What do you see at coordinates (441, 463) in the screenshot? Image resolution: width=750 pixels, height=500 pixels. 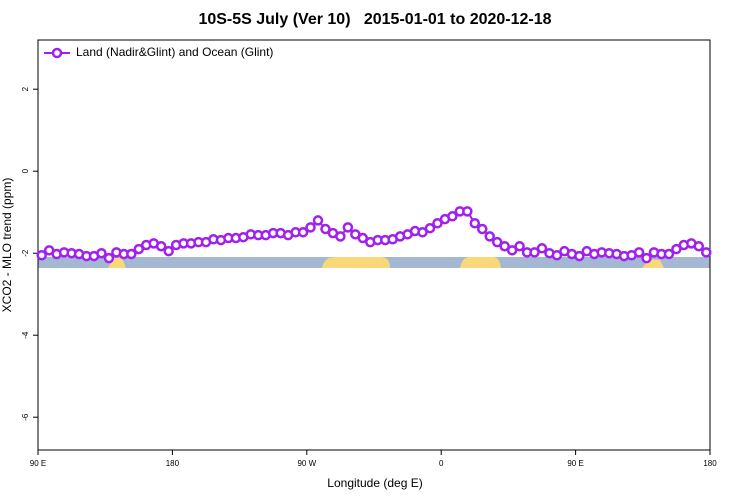 I see `x-tick-label: 0` at bounding box center [441, 463].